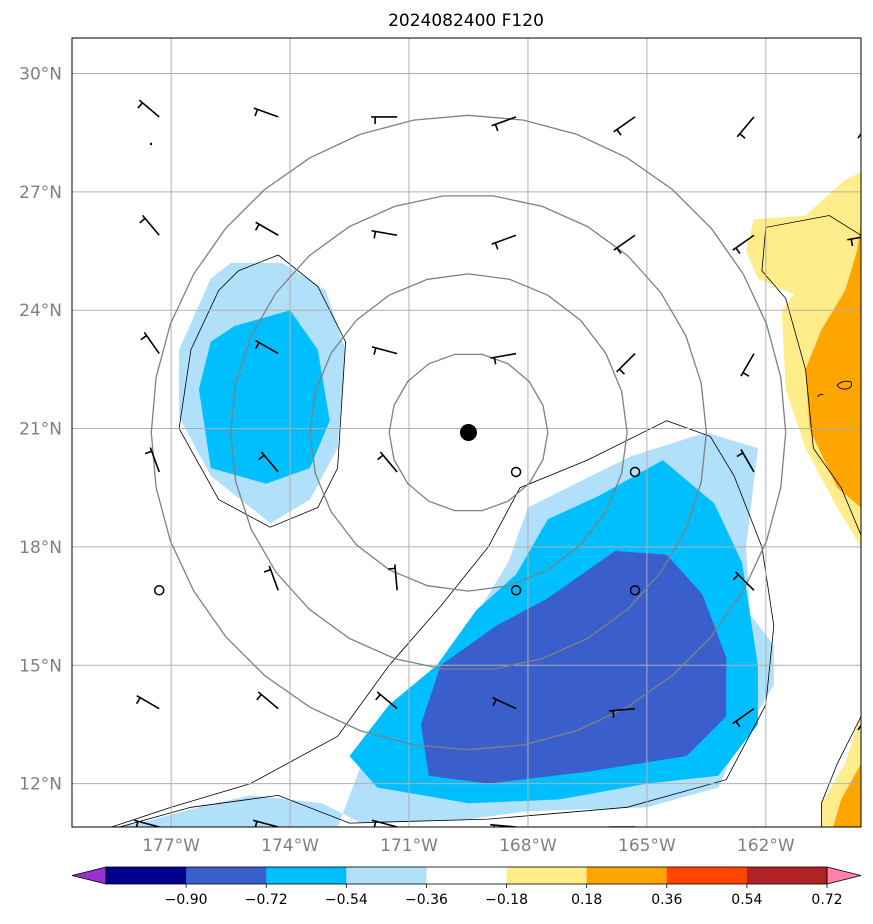 The image size is (873, 924). I want to click on y-axis: 30°N 27°N 24°N 21°N 18°N 15°N 12°N, so click(40, 430).